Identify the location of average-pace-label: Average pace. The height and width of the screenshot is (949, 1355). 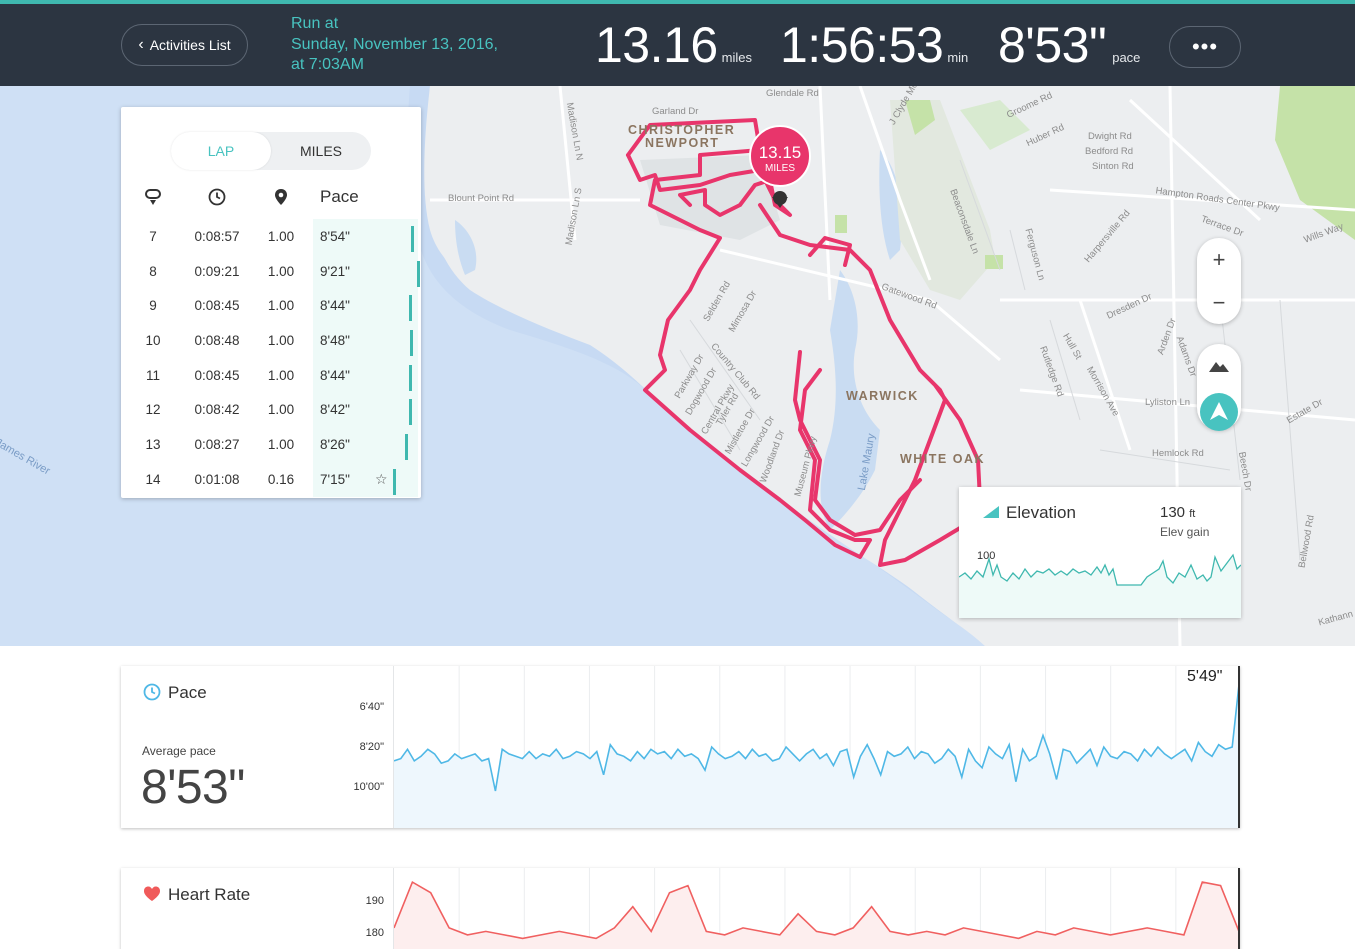
(179, 751).